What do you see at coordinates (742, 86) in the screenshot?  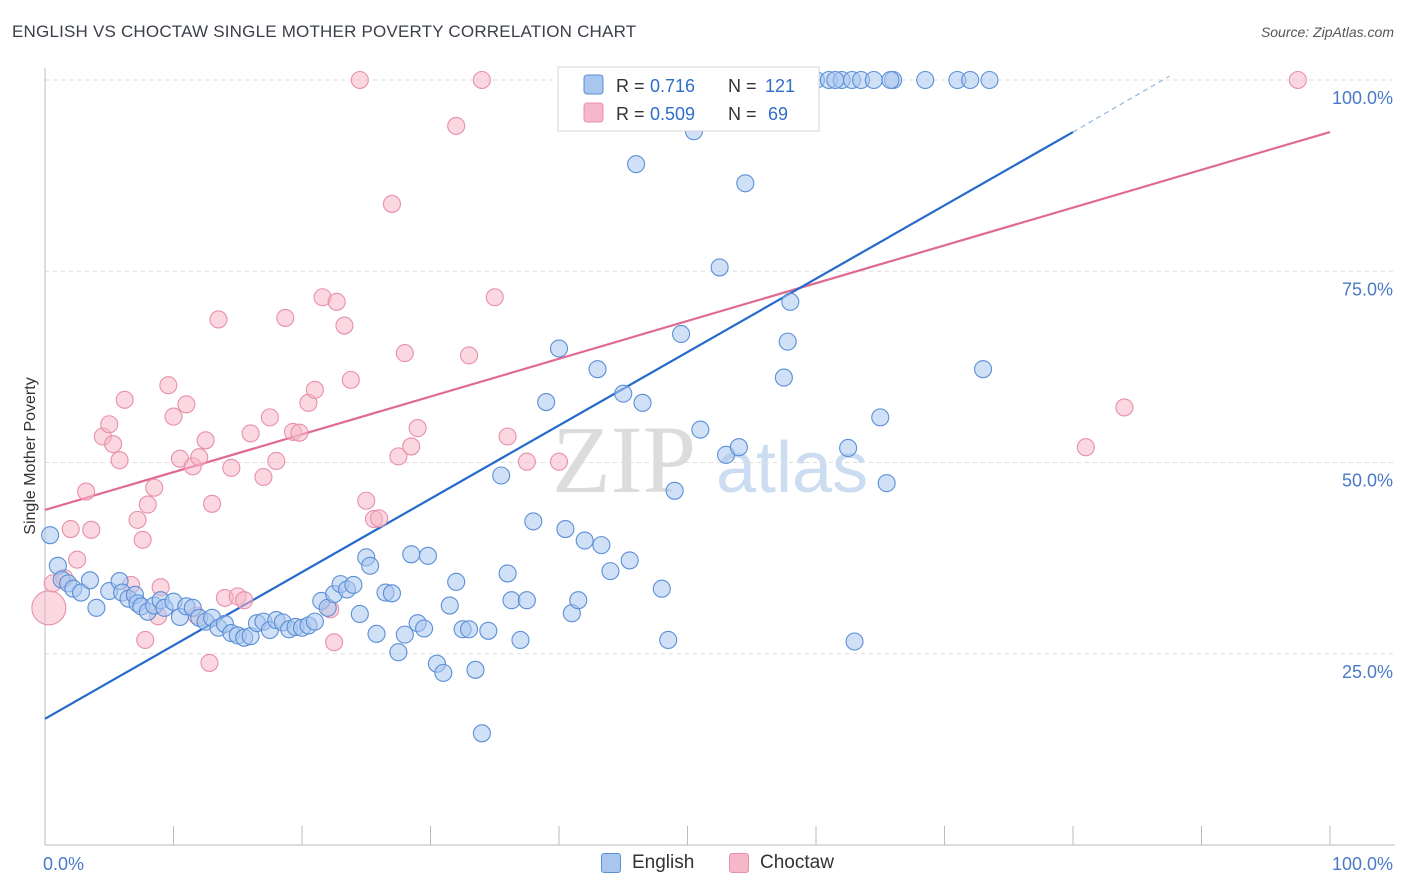 I see `english-n-label: N =` at bounding box center [742, 86].